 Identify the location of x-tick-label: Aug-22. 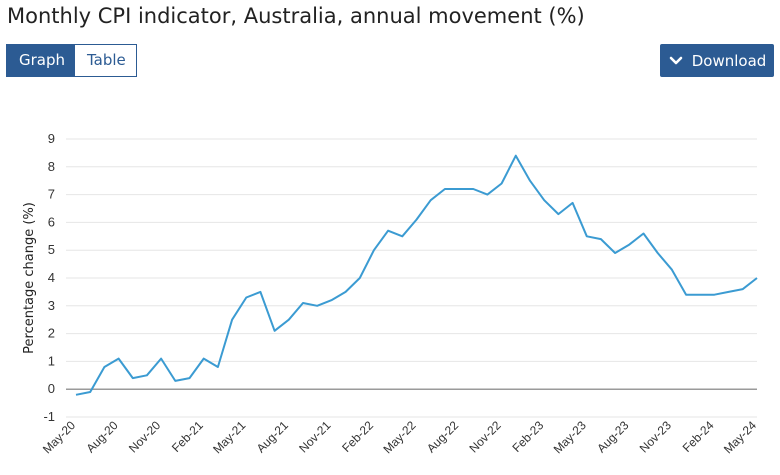
(442, 436).